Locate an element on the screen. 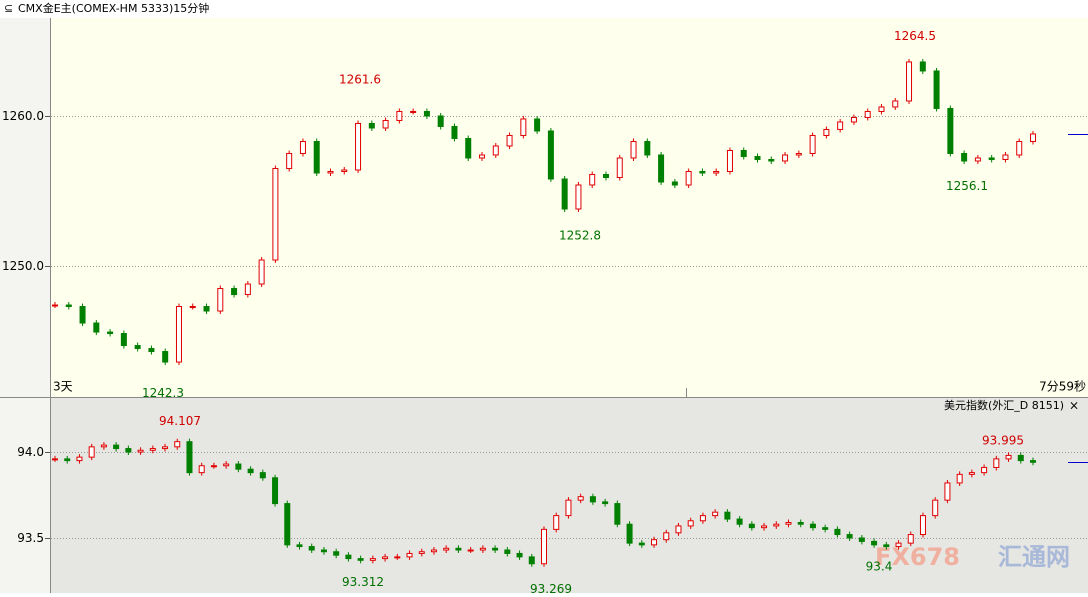 The height and width of the screenshot is (597, 1088). extreme-label: 1261.6 is located at coordinates (360, 79).